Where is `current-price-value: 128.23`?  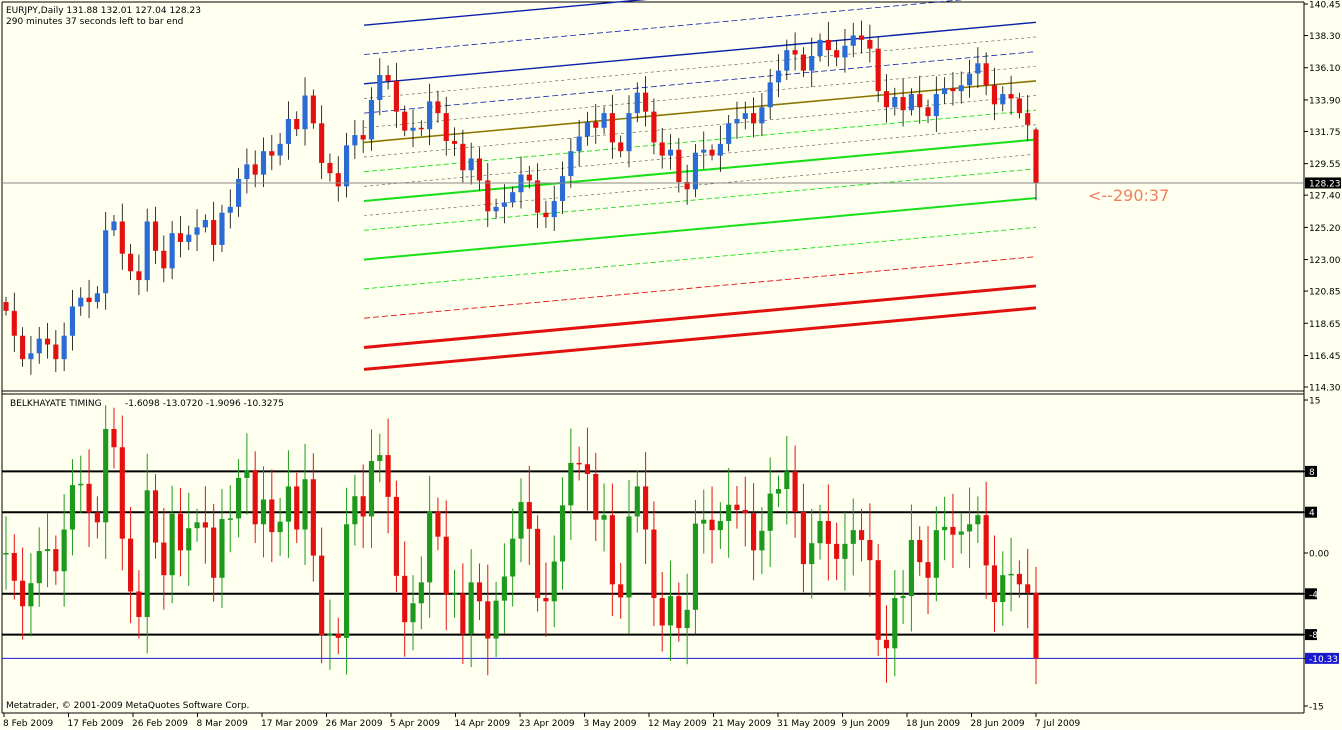 current-price-value: 128.23 is located at coordinates (1325, 184).